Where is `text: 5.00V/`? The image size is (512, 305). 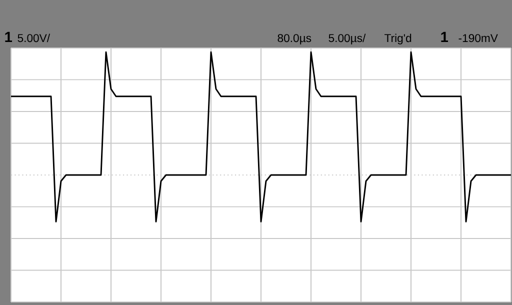
text: 5.00V/ is located at coordinates (34, 38).